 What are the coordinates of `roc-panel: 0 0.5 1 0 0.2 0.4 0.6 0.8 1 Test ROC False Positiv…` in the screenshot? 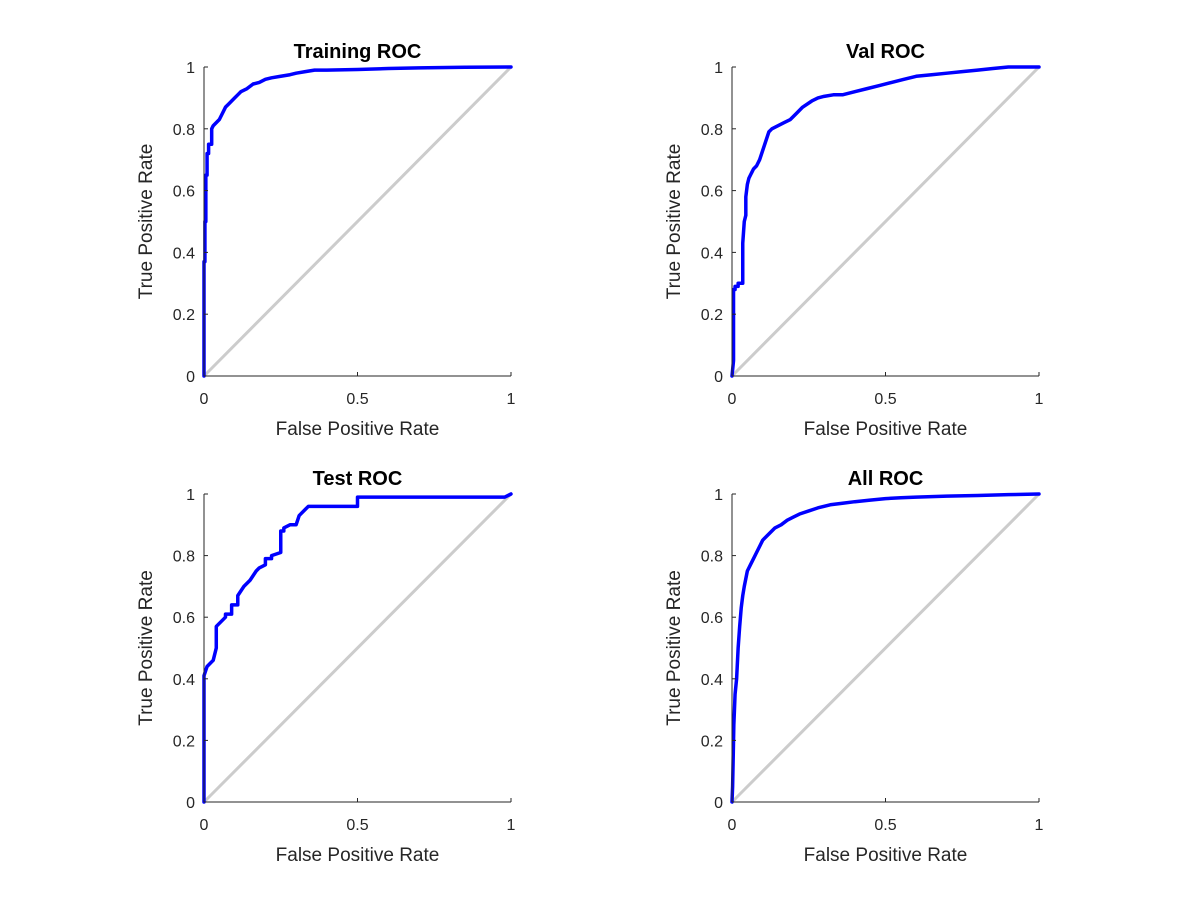 It's located at (326, 667).